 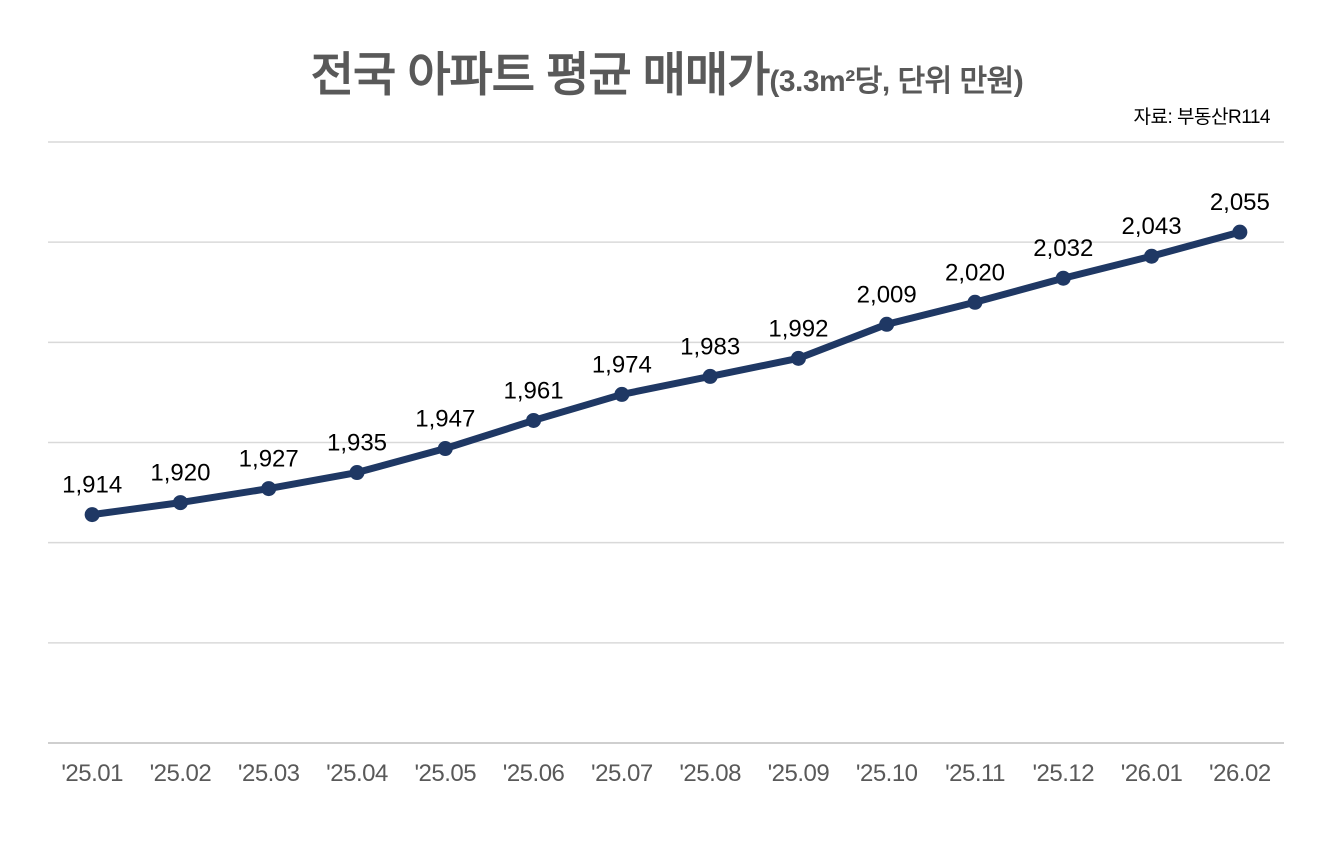 What do you see at coordinates (269, 773) in the screenshot?
I see `x-axis-label: '25.03` at bounding box center [269, 773].